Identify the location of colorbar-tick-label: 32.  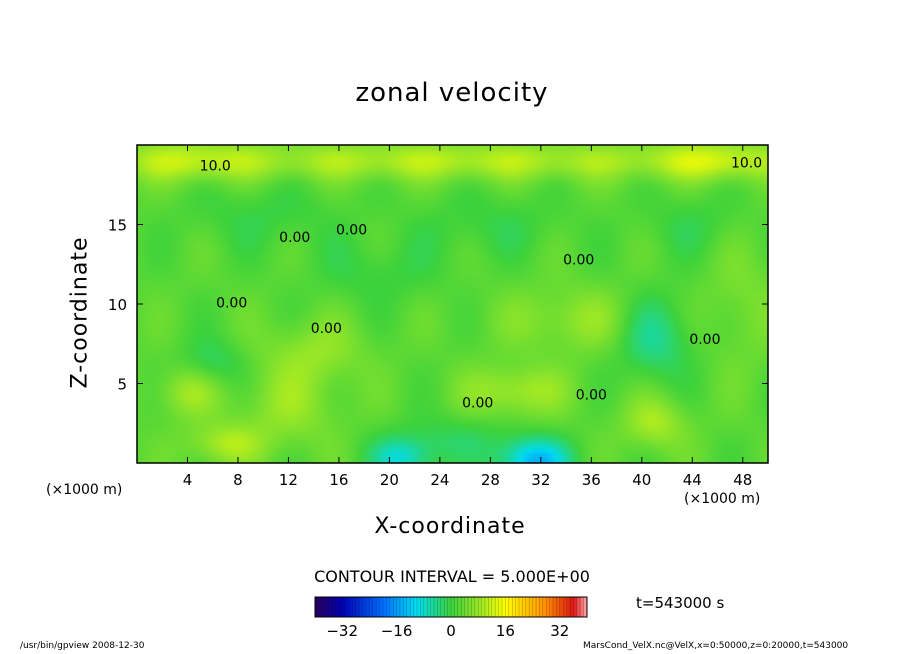
(559, 631).